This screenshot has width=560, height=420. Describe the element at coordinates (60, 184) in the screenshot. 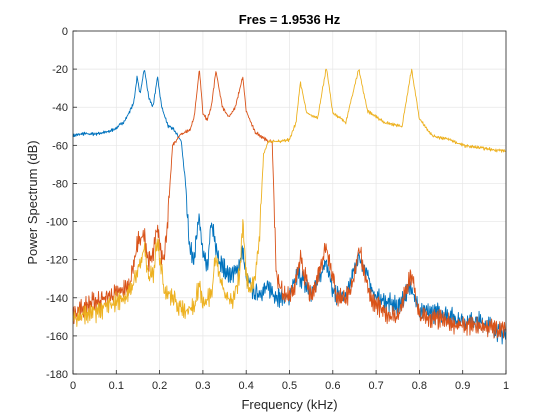

I see `y-tick-label: -80` at that location.